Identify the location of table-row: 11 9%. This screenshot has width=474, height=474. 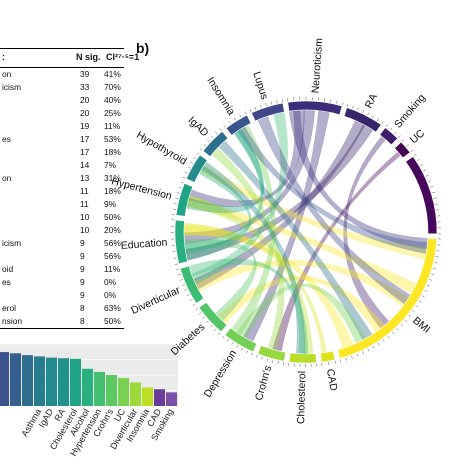
(62, 204).